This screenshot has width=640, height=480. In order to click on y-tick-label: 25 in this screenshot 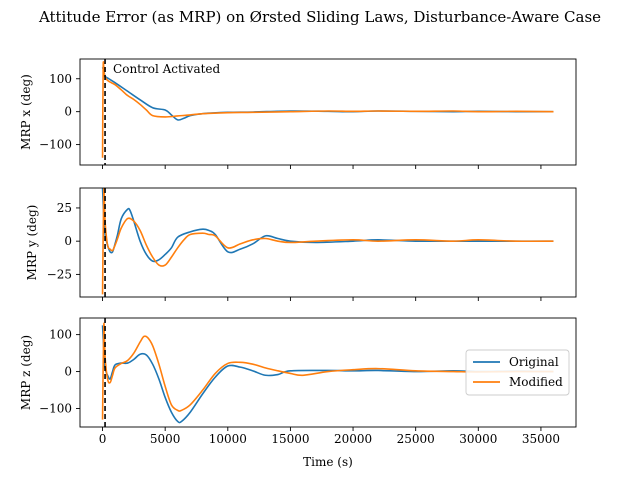, I will do `click(64, 208)`.